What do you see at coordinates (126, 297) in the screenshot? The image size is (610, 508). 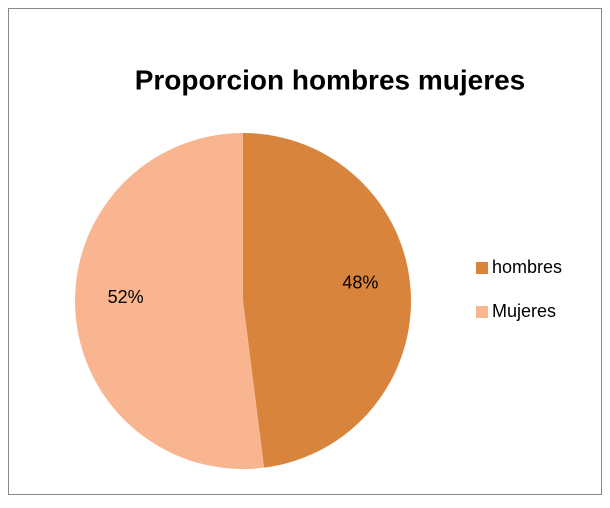 I see `data-label: 52%` at bounding box center [126, 297].